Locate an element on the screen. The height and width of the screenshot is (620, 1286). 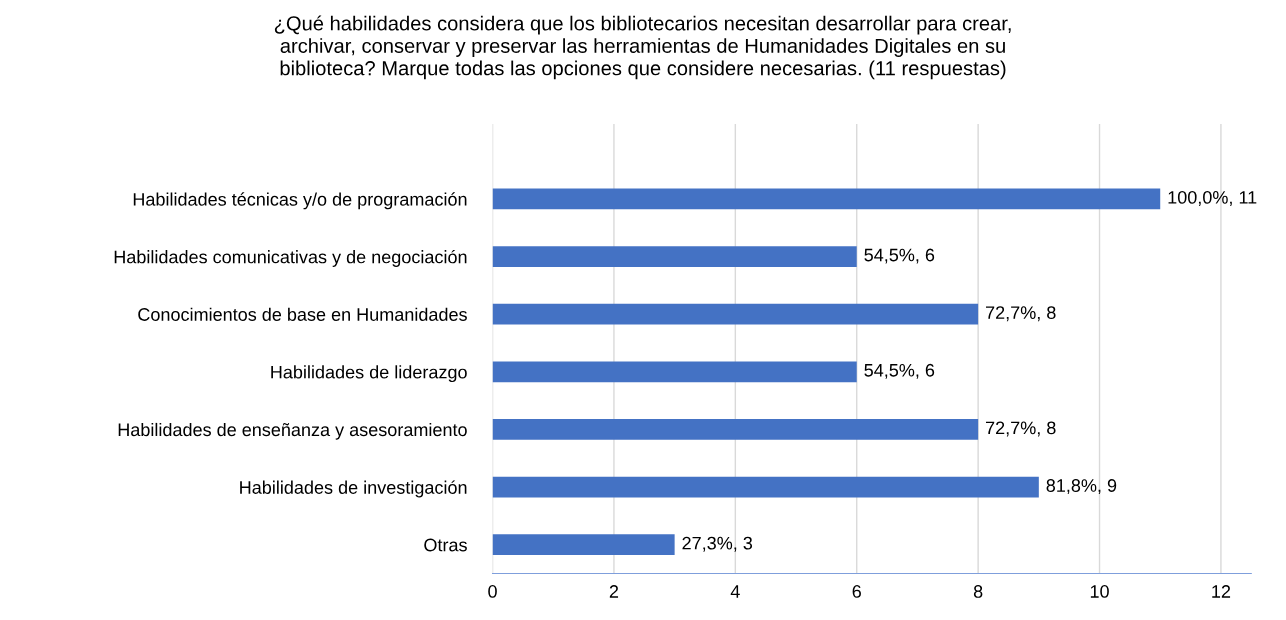
chart-title: ¿Qué habilidades considera que los bibliotecarios necesitan desarrollar para crear, archivar, conservar y preservar las herramientas de Humanidades Digitales en su biblioteca? Marque todas las opciones que considere necesarias. (11 respuestas) is located at coordinates (642, 47).